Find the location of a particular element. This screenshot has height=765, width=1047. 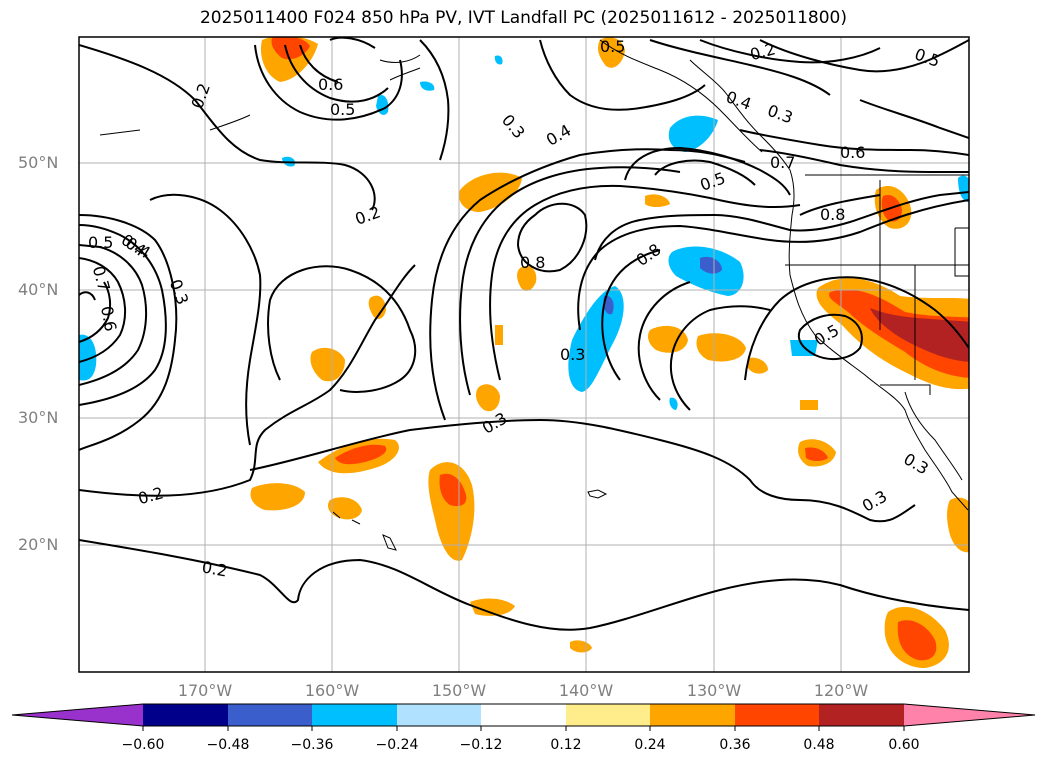

colorbar-tick: 0.60 is located at coordinates (904, 745).